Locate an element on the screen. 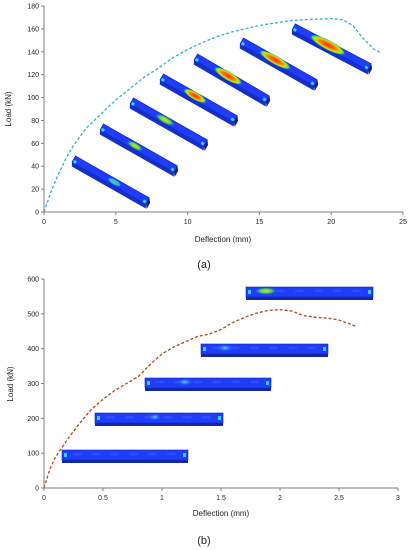 This screenshot has height=550, width=408. y-tick-label: 600 is located at coordinates (33, 280).